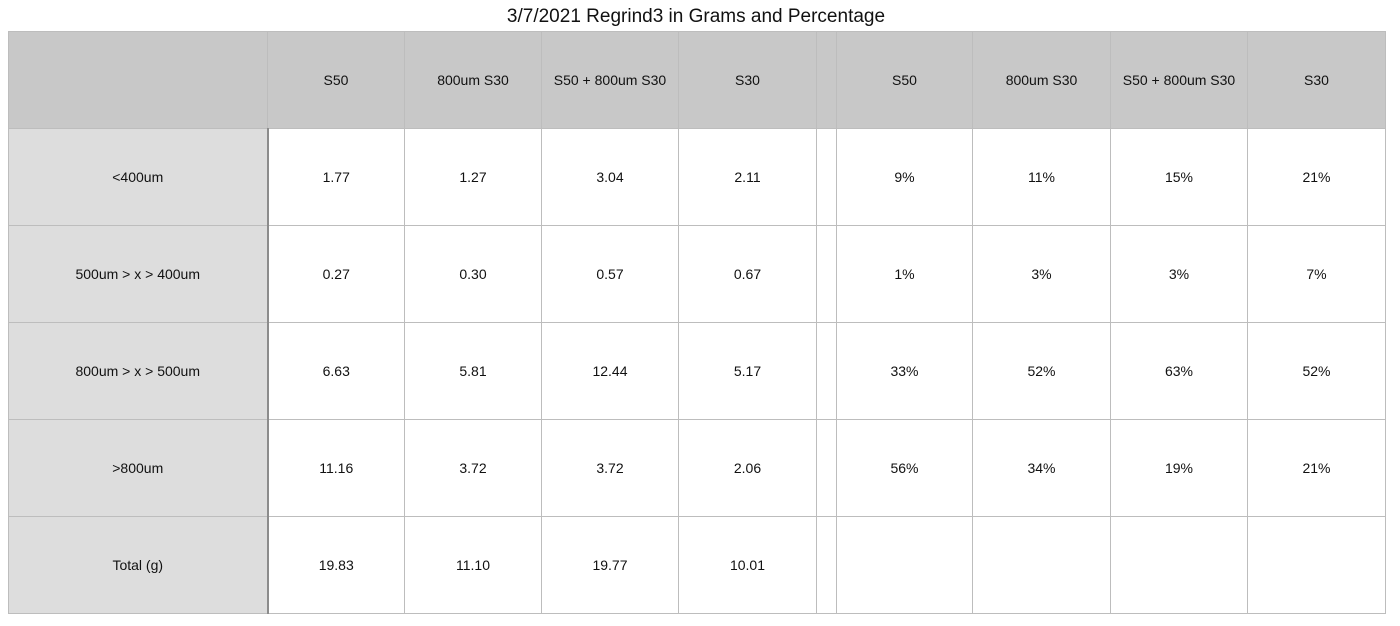  I want to click on percent-cell: 15%, so click(1179, 177).